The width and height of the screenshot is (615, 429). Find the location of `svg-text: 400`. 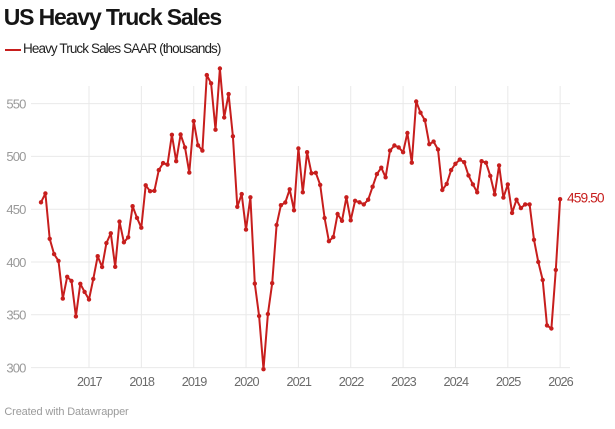

svg-text: 400 is located at coordinates (16, 262).